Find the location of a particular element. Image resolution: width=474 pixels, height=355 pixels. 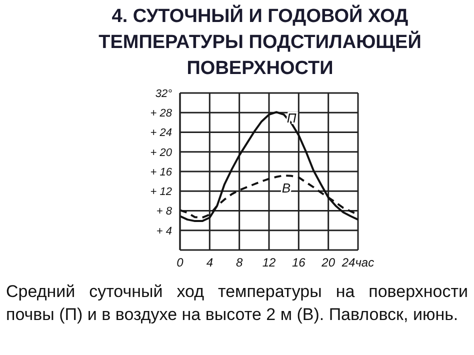

x-tick-label: 24час is located at coordinates (357, 263).